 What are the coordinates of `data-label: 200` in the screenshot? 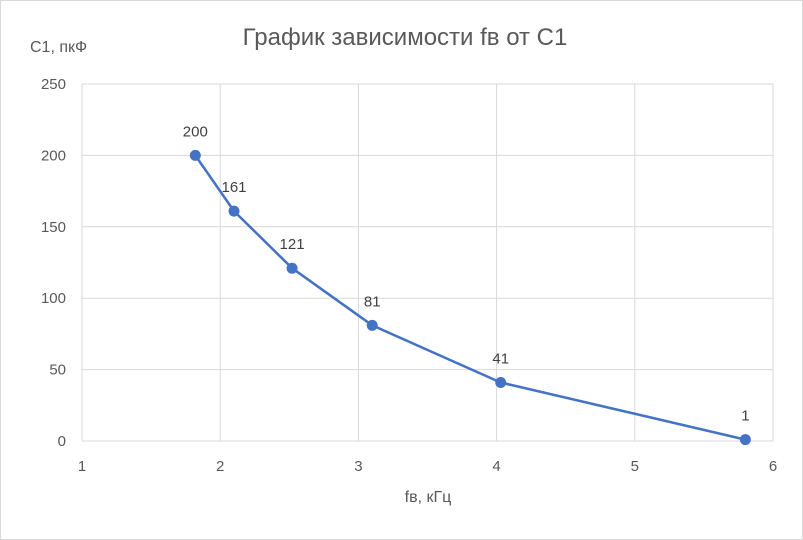 It's located at (195, 131).